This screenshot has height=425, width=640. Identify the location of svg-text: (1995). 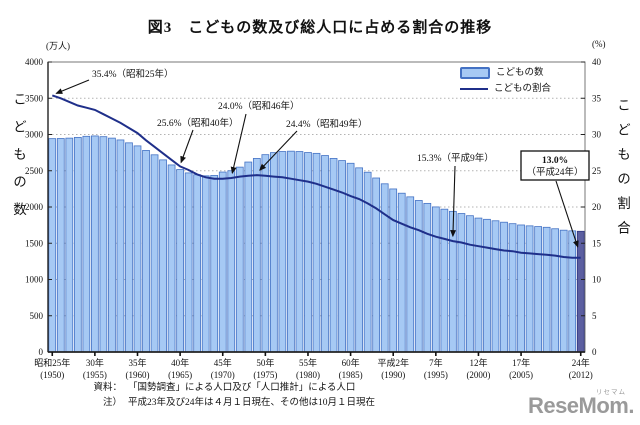
(436, 375).